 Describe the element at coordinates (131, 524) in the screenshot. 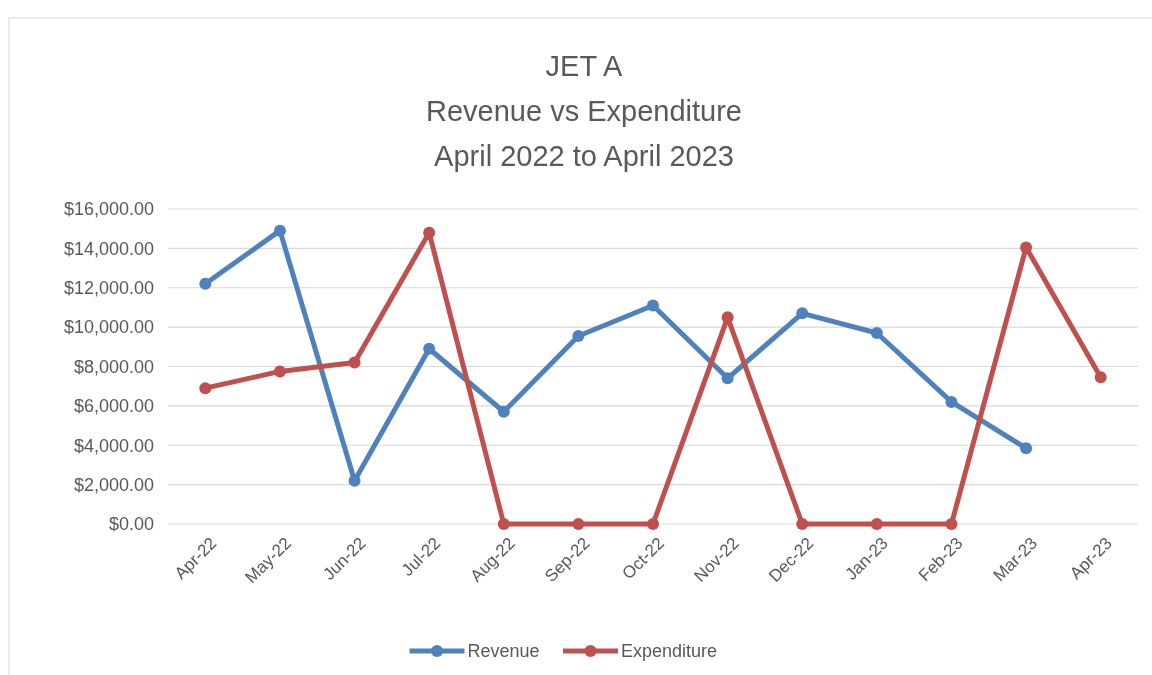

I see `y-tick-label: $0.00` at that location.